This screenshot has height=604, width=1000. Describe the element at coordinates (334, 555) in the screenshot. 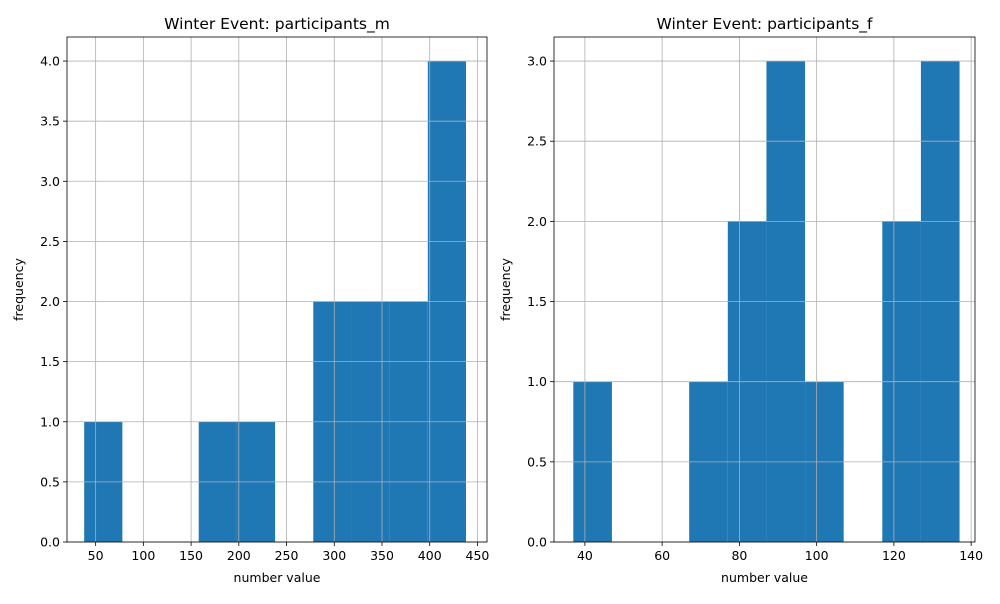

I see `x-tick-label: 300` at that location.